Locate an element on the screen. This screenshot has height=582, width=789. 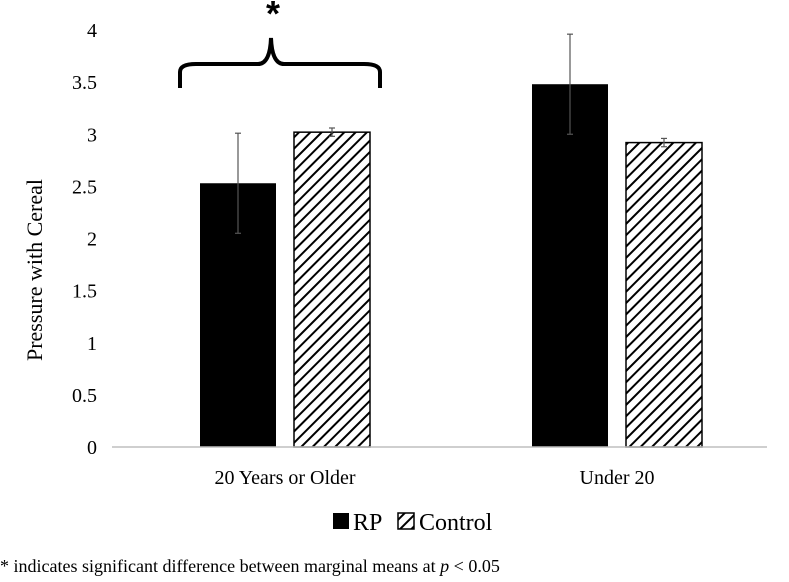
significance-brace: * is located at coordinates (280, 44).